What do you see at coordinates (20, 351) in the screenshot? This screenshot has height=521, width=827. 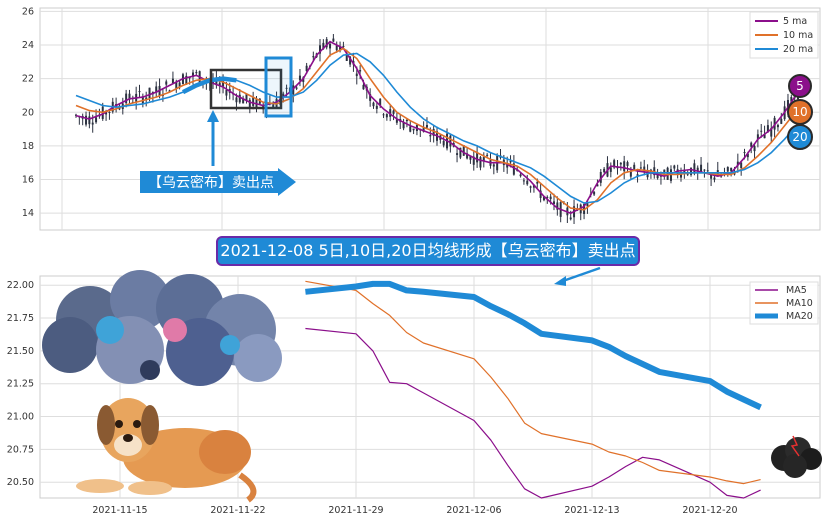 I see `bottom-y-tick-label: 21.50` at bounding box center [20, 351].